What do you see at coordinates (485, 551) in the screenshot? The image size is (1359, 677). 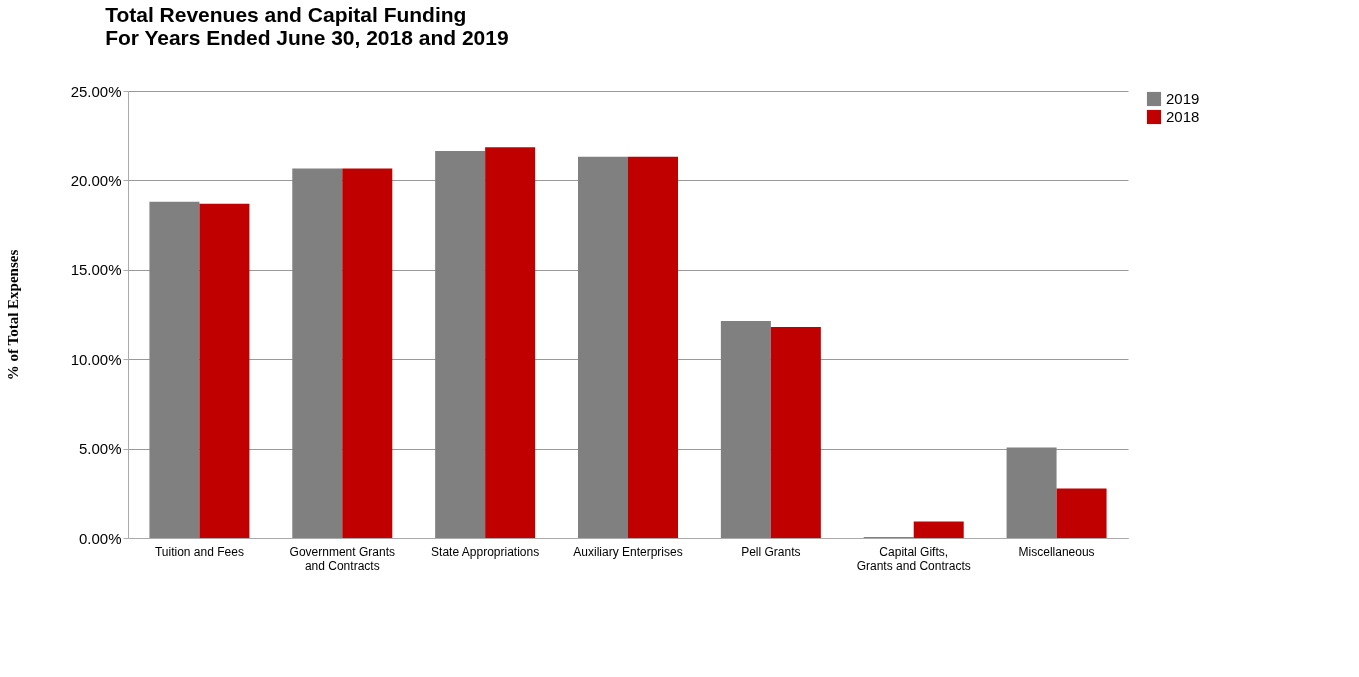 I see `x-tick-label: State Appropriations` at bounding box center [485, 551].